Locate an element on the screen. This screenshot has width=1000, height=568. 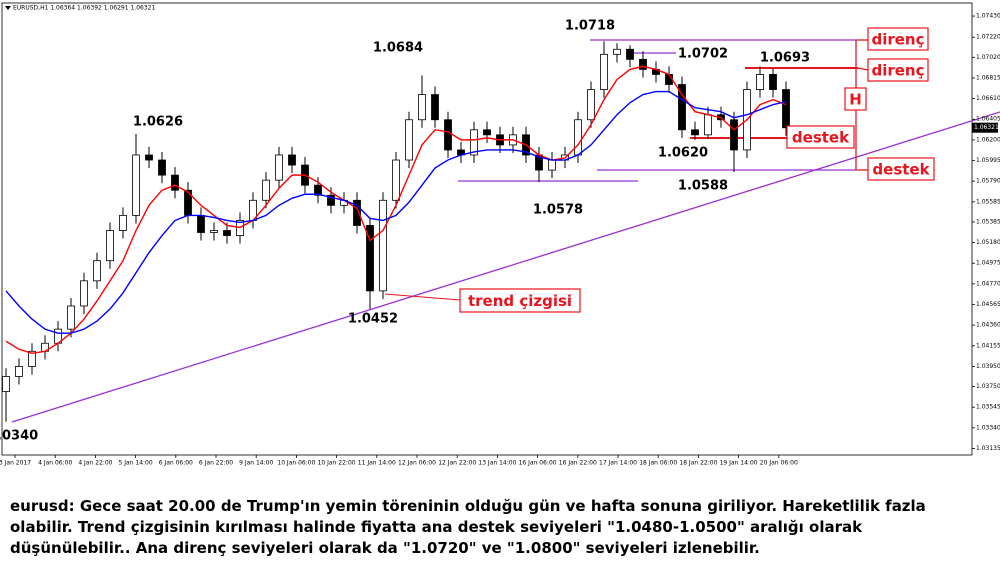
x-tick-label: 20 Jan 06:00 is located at coordinates (779, 463).